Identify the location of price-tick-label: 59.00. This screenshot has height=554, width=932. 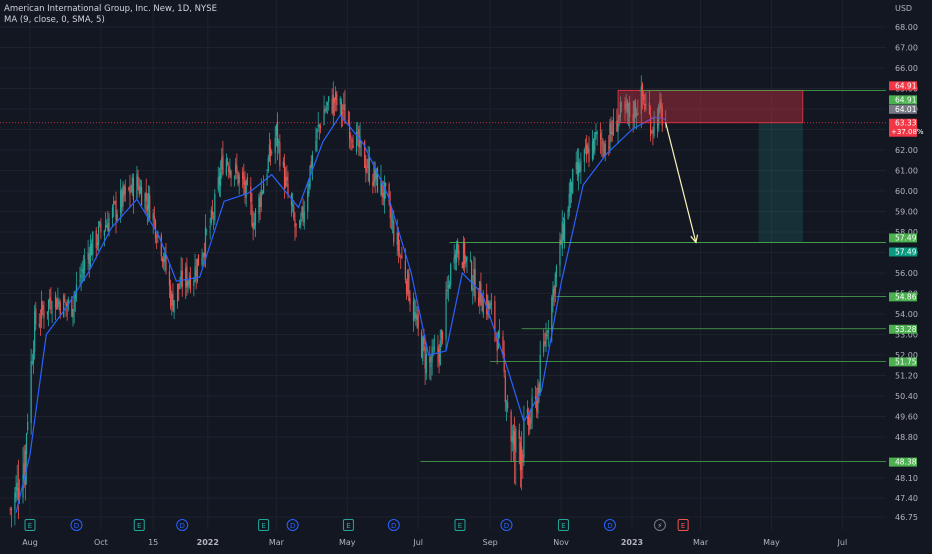
(906, 212).